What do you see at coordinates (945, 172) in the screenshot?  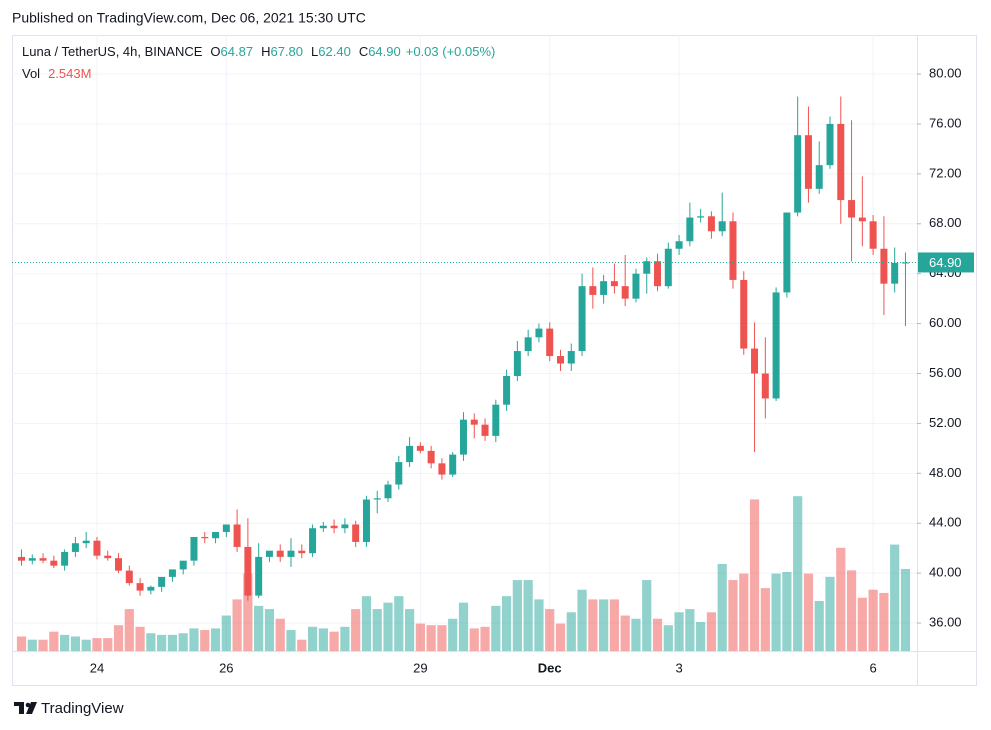 I see `y-tick-label: 72.00` at bounding box center [945, 172].